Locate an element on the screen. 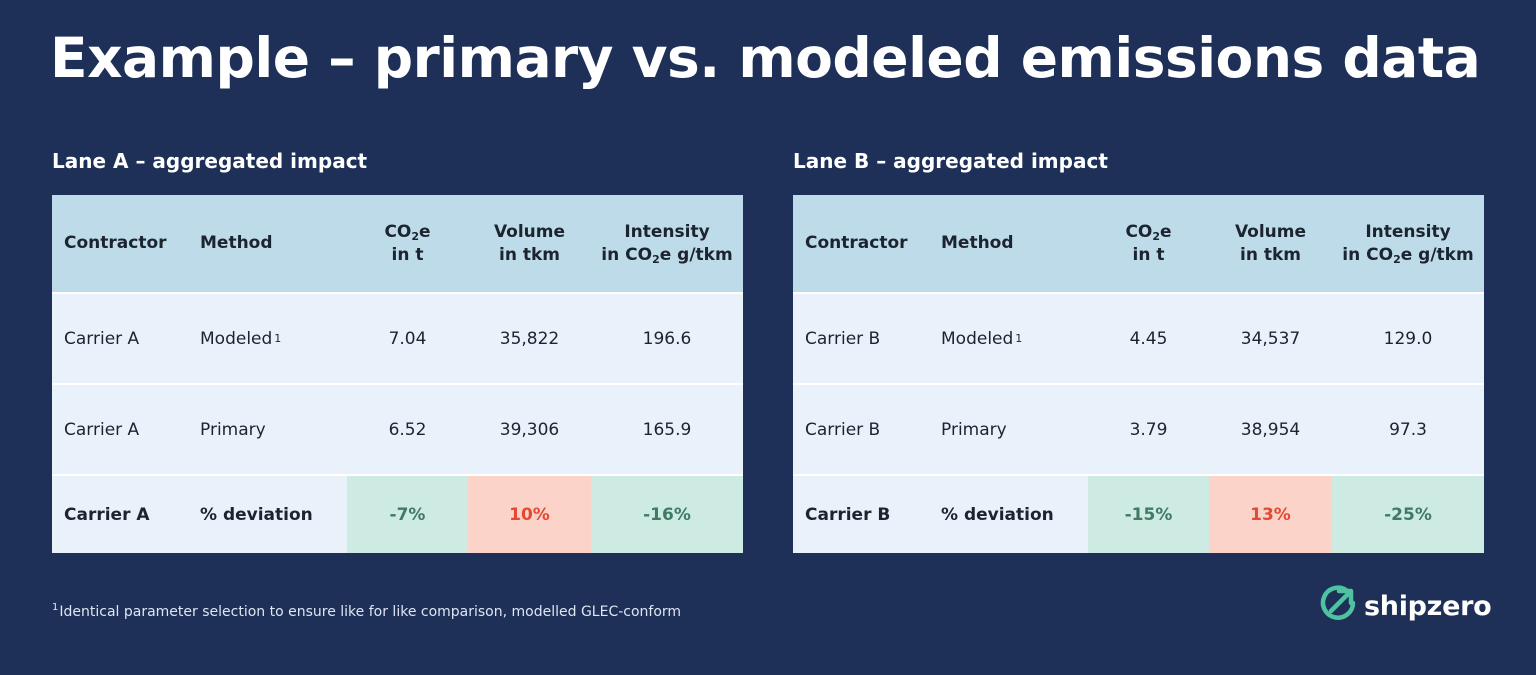 The image size is (1536, 675). table-row: Carrier A Modeled 1 7.04 35,822 196.6 is located at coordinates (397, 338).